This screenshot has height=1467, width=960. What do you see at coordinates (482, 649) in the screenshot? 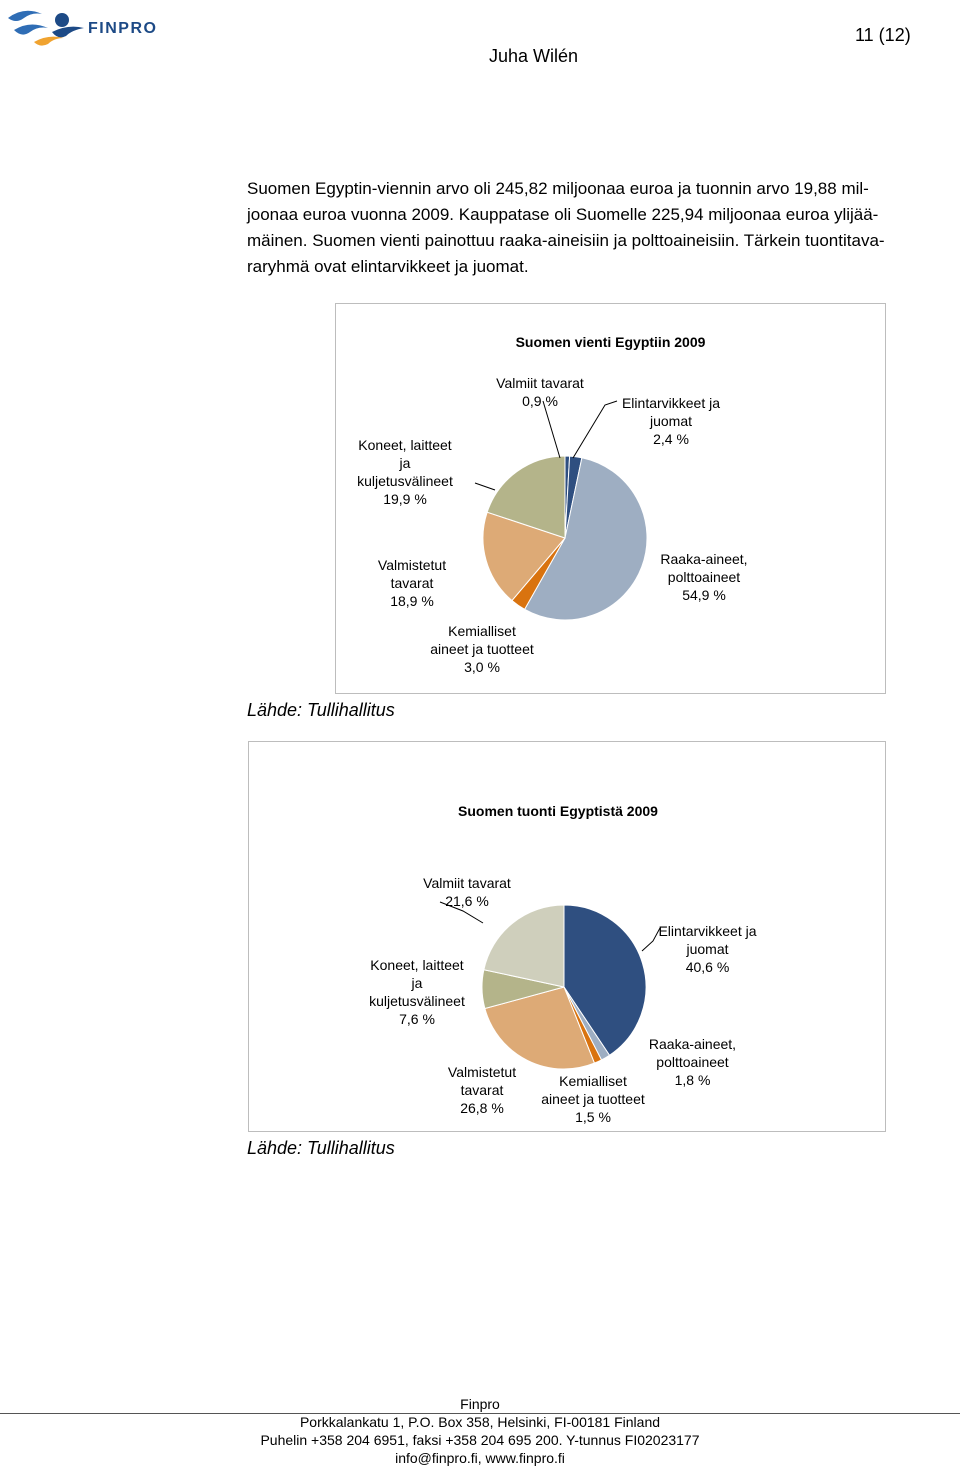
I see `export-label-kemialliset: Kemialliset aineet ja tuotteet 3,0 %` at bounding box center [482, 649].